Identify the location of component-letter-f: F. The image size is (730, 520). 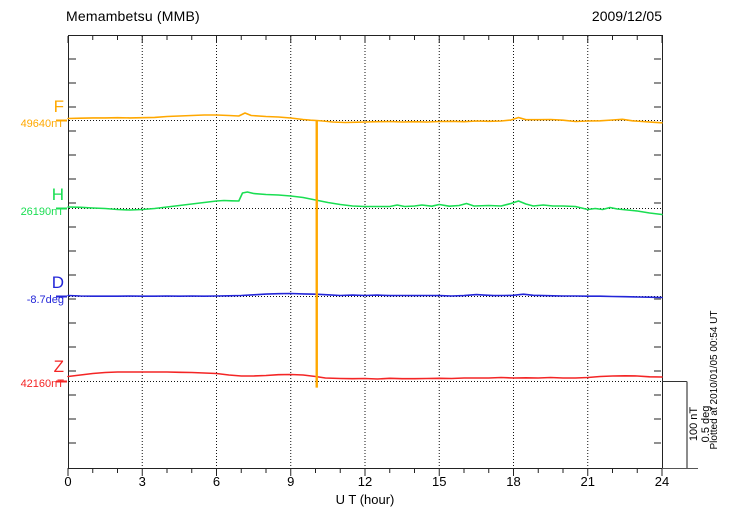
(58, 106).